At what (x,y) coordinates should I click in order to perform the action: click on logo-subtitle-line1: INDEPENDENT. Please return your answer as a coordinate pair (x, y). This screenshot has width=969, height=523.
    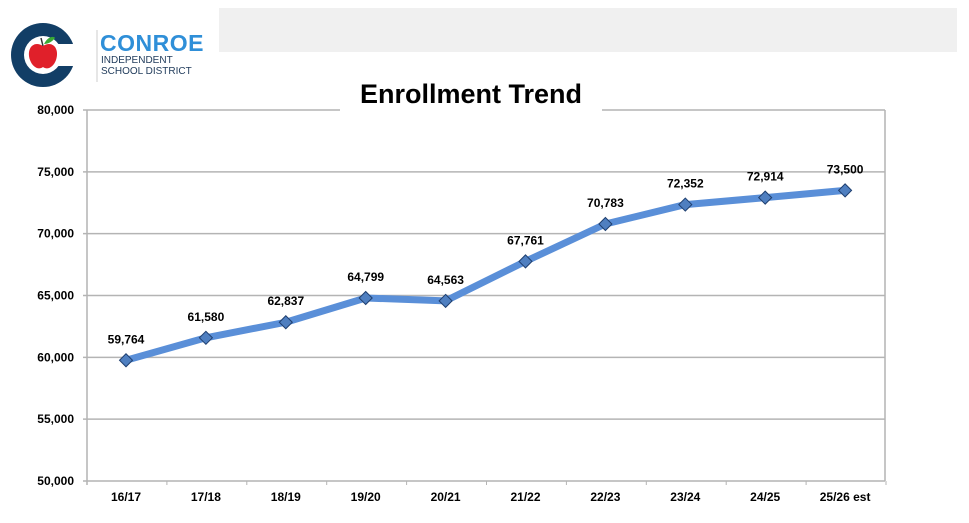
    Looking at the image, I should click on (137, 60).